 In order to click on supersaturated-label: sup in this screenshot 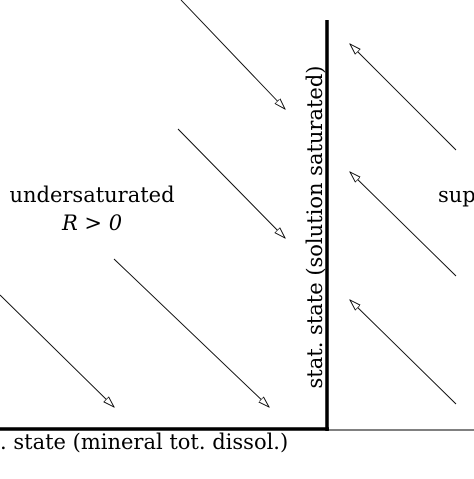, I will do `click(456, 195)`.